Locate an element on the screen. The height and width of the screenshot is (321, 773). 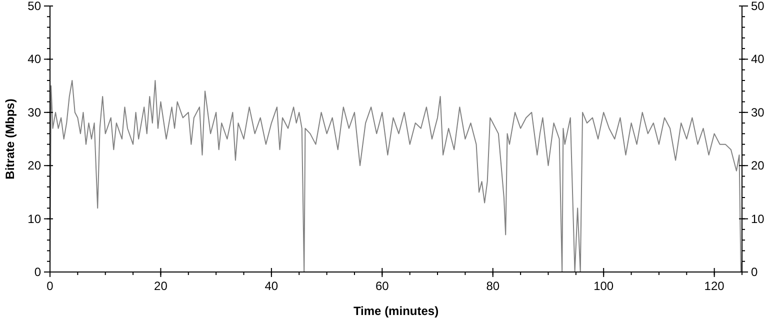
x-tick-label: 40 is located at coordinates (271, 286).